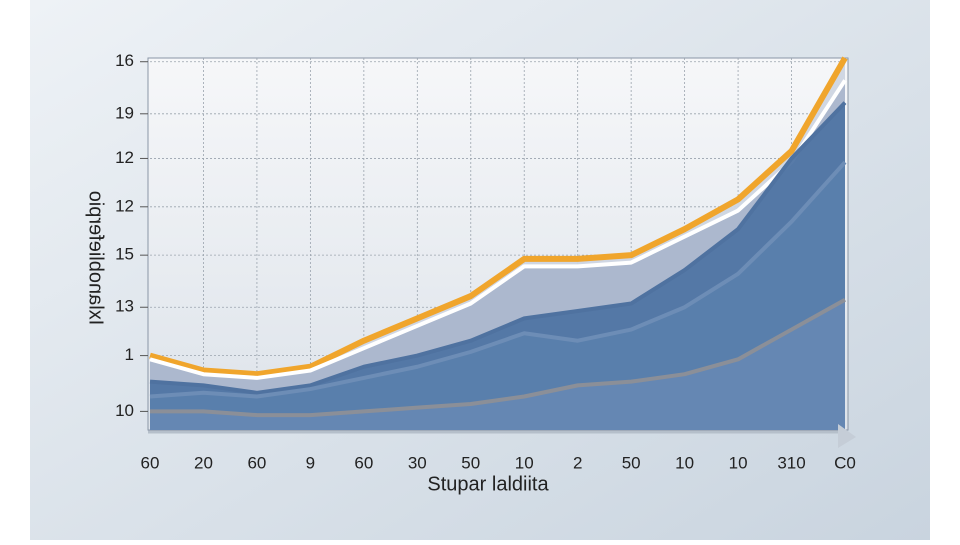 The width and height of the screenshot is (960, 545). I want to click on x-tick-label: 20, so click(203, 462).